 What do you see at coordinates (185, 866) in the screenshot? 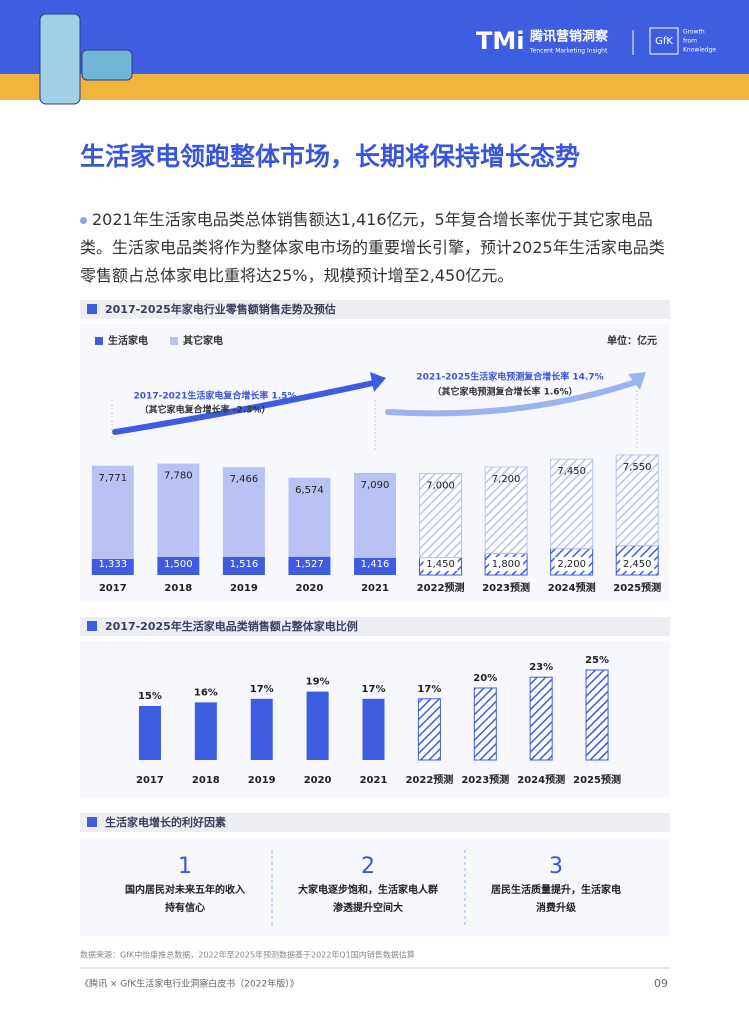
I see `factor-number: 1` at bounding box center [185, 866].